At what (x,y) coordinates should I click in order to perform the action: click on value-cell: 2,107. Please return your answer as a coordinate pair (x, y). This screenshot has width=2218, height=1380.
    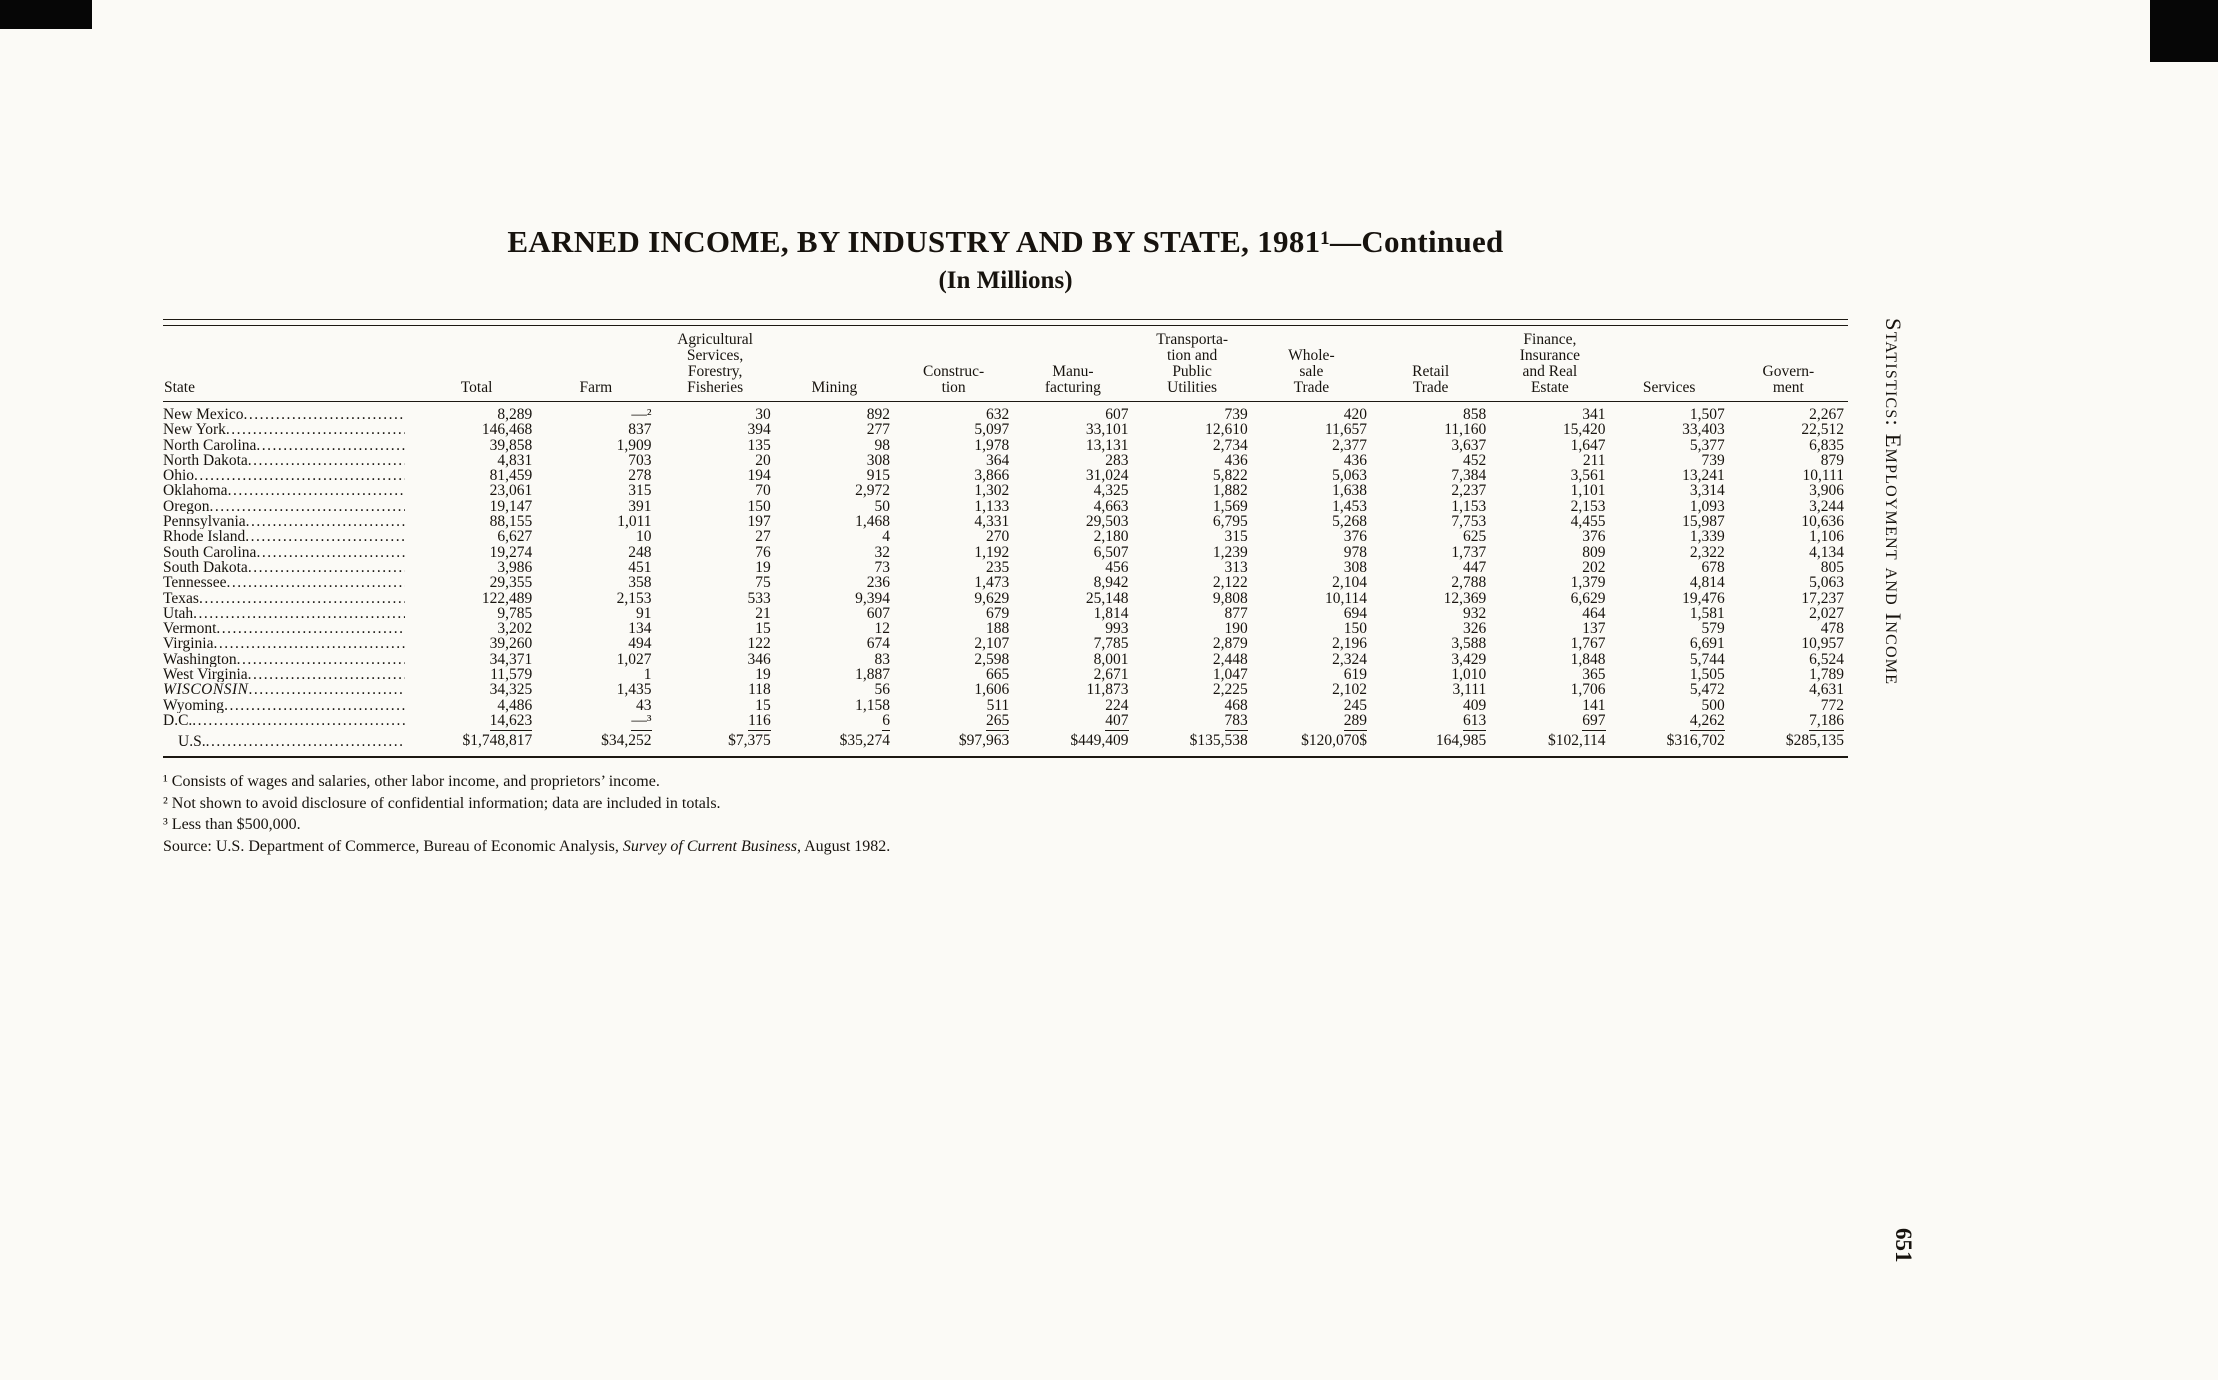
    Looking at the image, I should click on (992, 644).